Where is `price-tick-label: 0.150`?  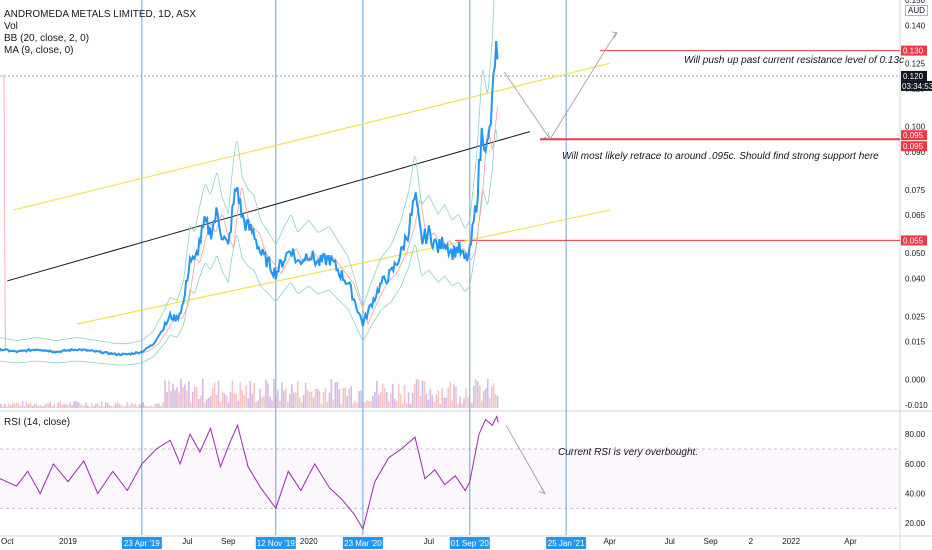 price-tick-label: 0.150 is located at coordinates (915, 2).